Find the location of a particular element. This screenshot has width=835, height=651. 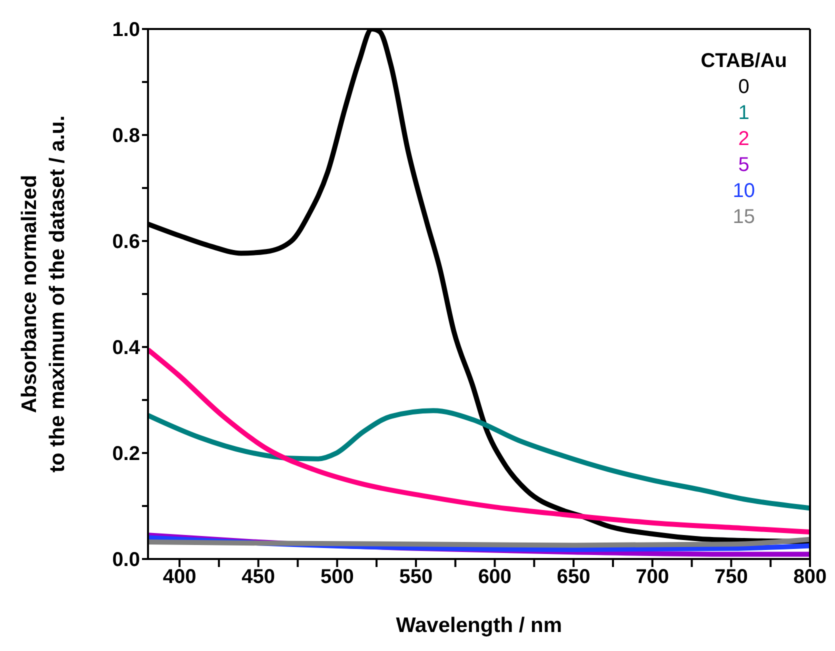

y-tick-label: 1.0 is located at coordinates (126, 30).